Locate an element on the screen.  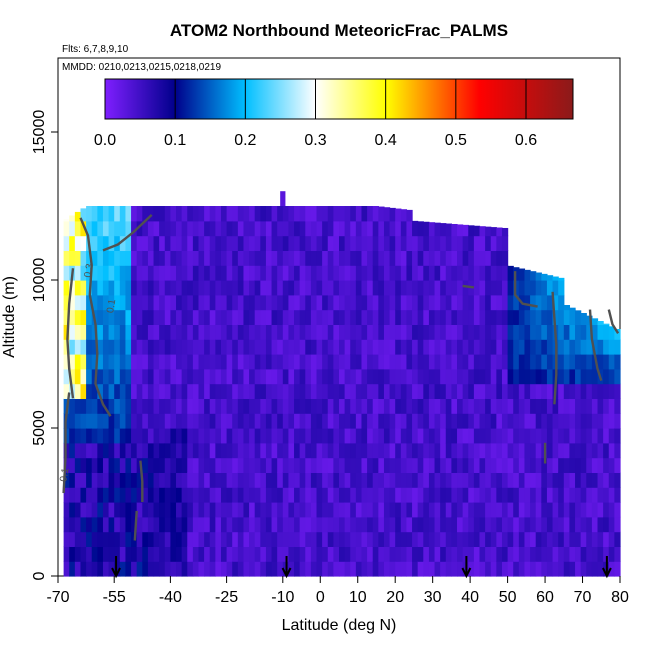
colorbar-ticks: 0.0 0.1 0.2 0.3 0.4 0.5 0.6 is located at coordinates (315, 114).